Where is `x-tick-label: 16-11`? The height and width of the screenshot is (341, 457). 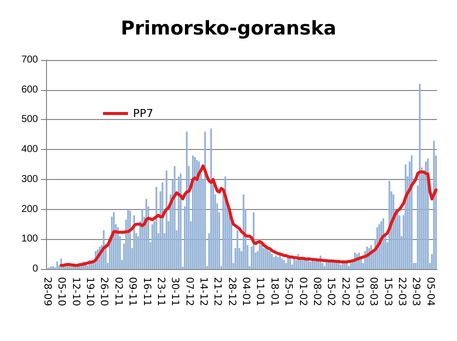 x-tick-label: 16-11 is located at coordinates (146, 291).